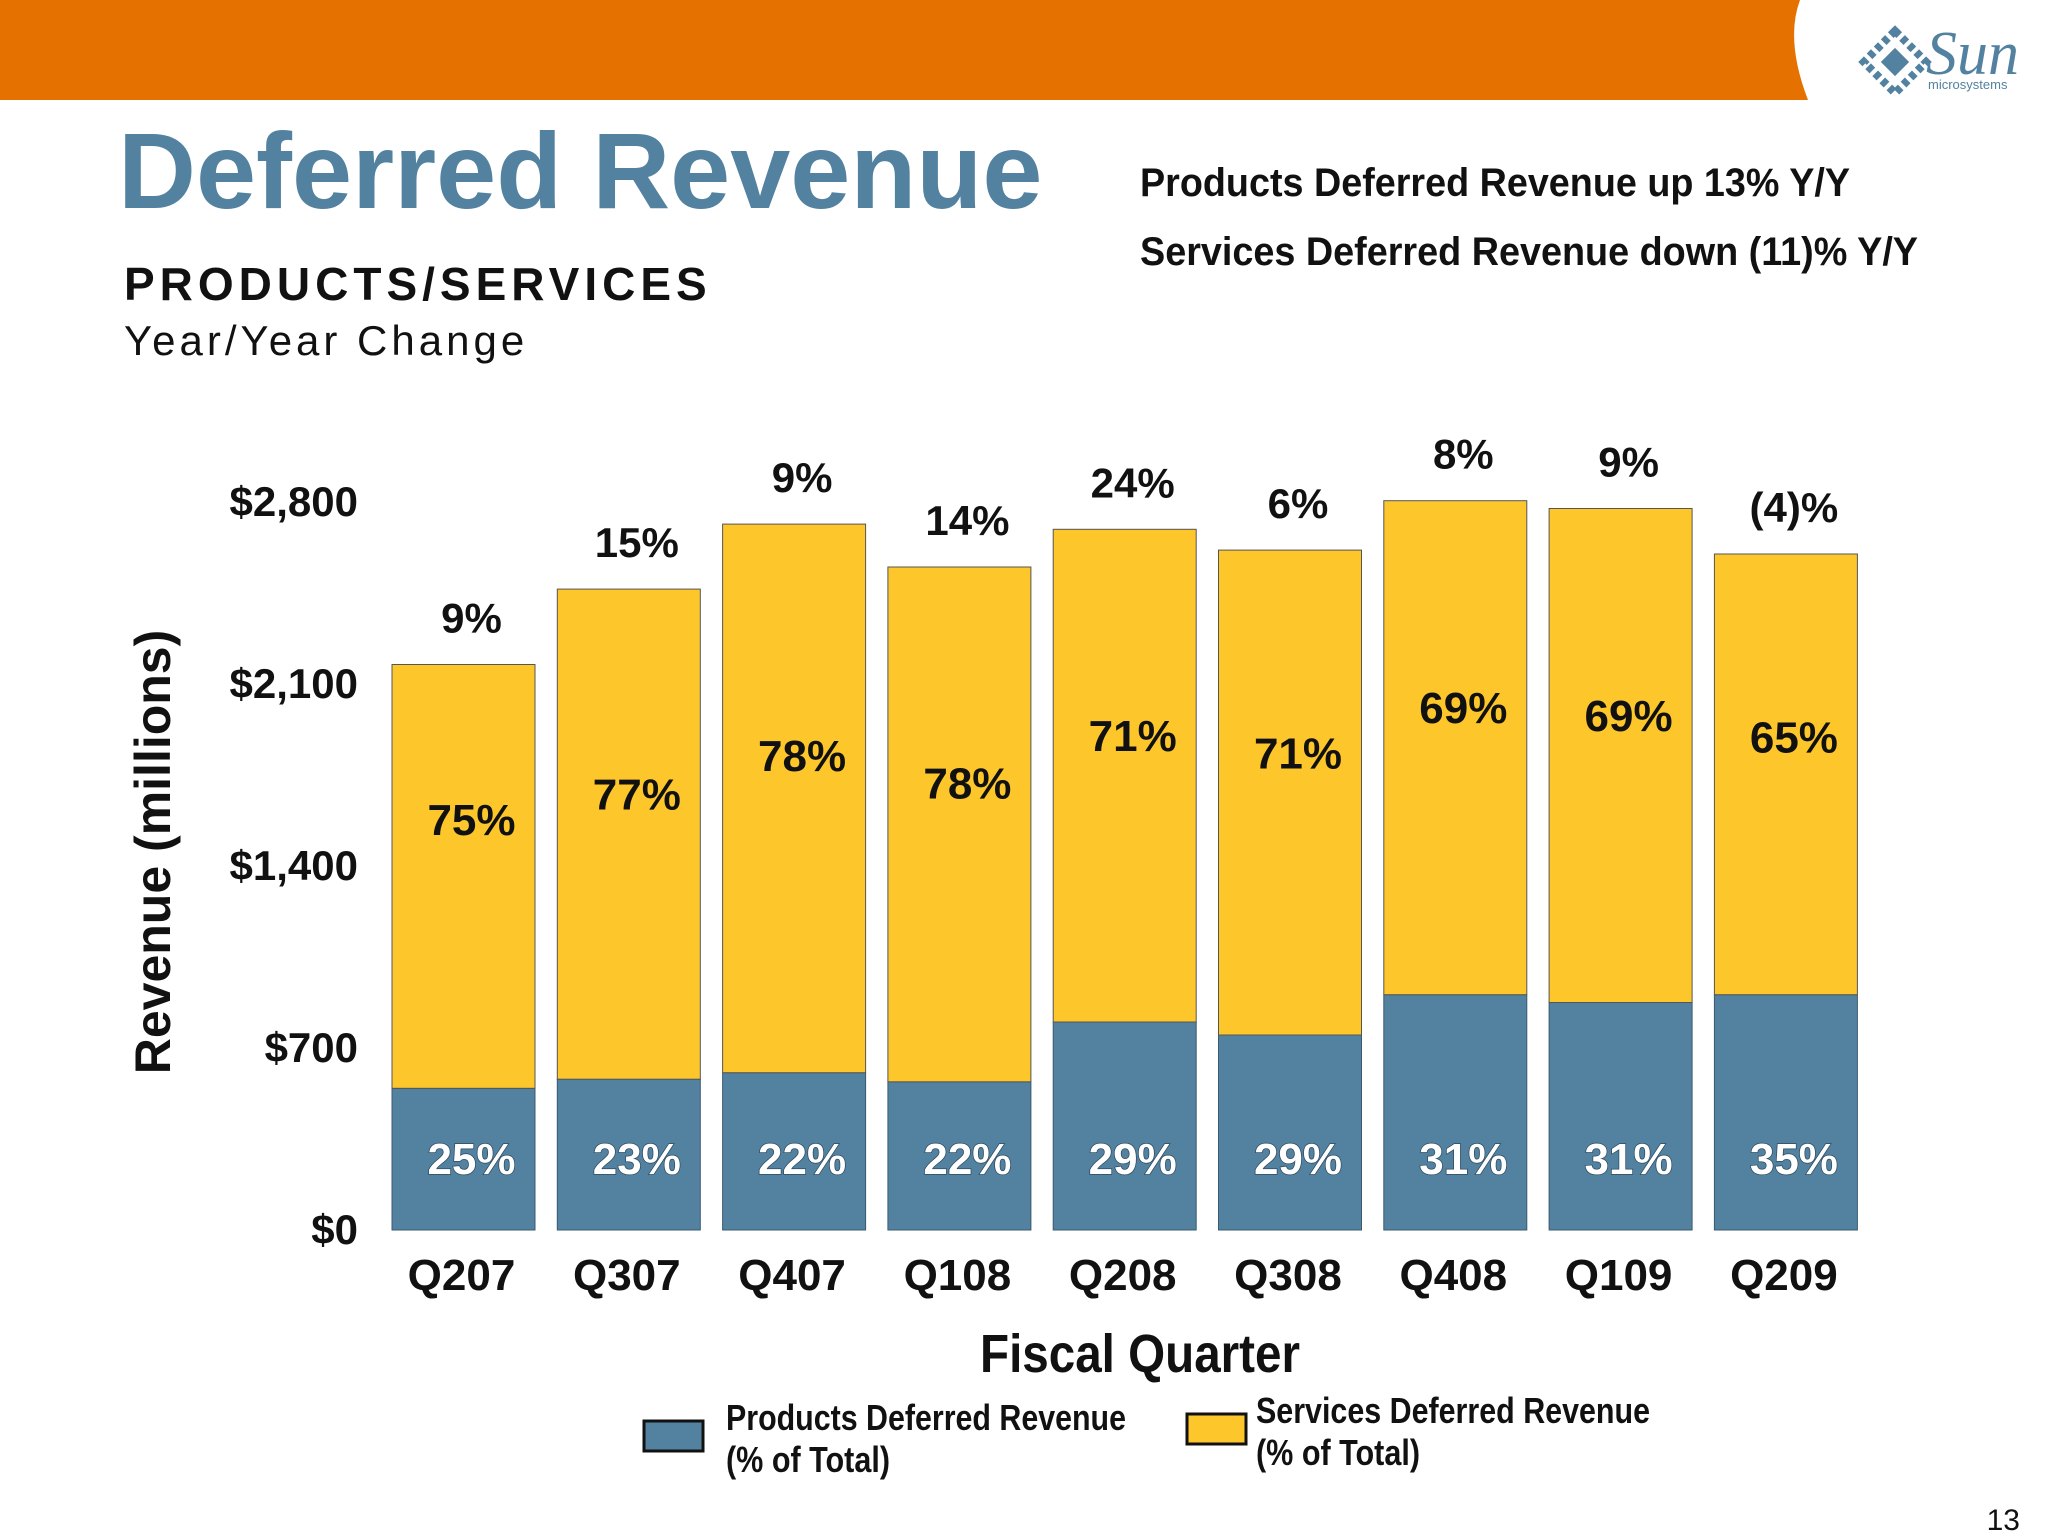 The height and width of the screenshot is (1536, 2048). I want to click on services-share-label: 75%, so click(471, 820).